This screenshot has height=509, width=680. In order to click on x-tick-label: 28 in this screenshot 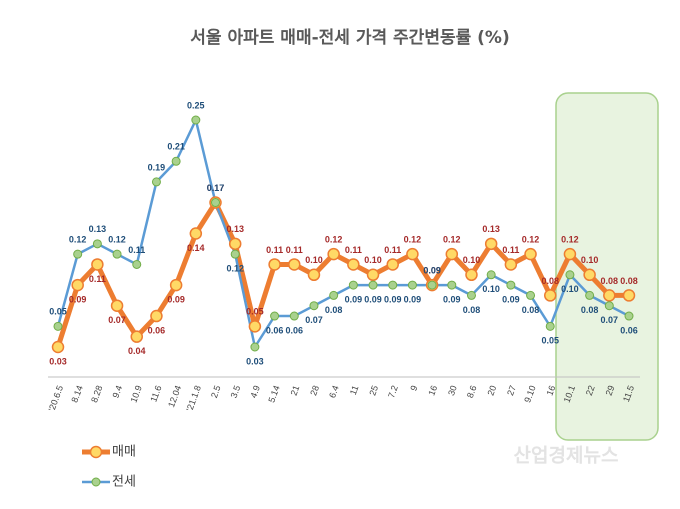, I will do `click(314, 390)`.